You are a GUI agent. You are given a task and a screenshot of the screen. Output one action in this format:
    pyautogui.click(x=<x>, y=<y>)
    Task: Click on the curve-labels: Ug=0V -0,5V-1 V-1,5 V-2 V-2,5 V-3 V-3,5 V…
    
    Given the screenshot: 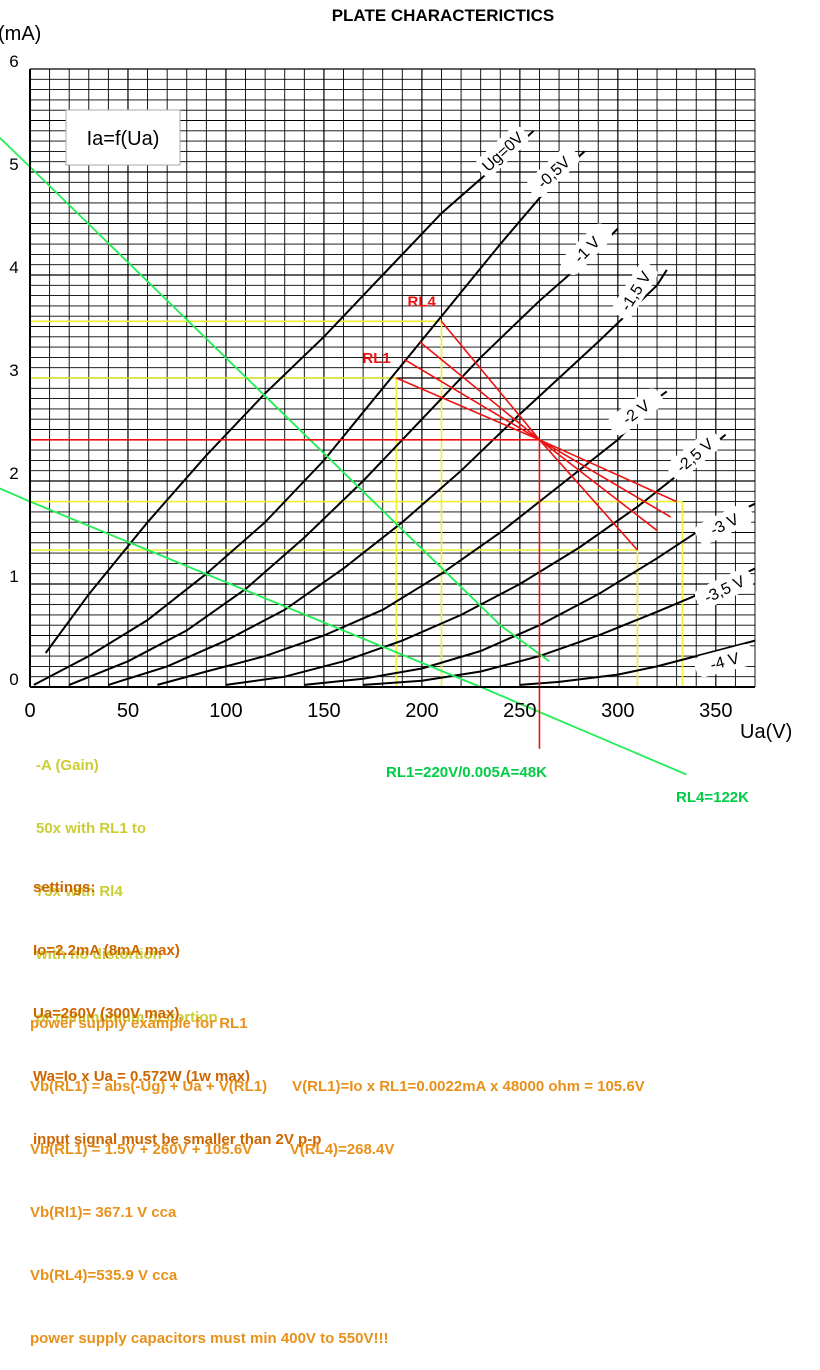 What is the action you would take?
    pyautogui.click(x=615, y=402)
    